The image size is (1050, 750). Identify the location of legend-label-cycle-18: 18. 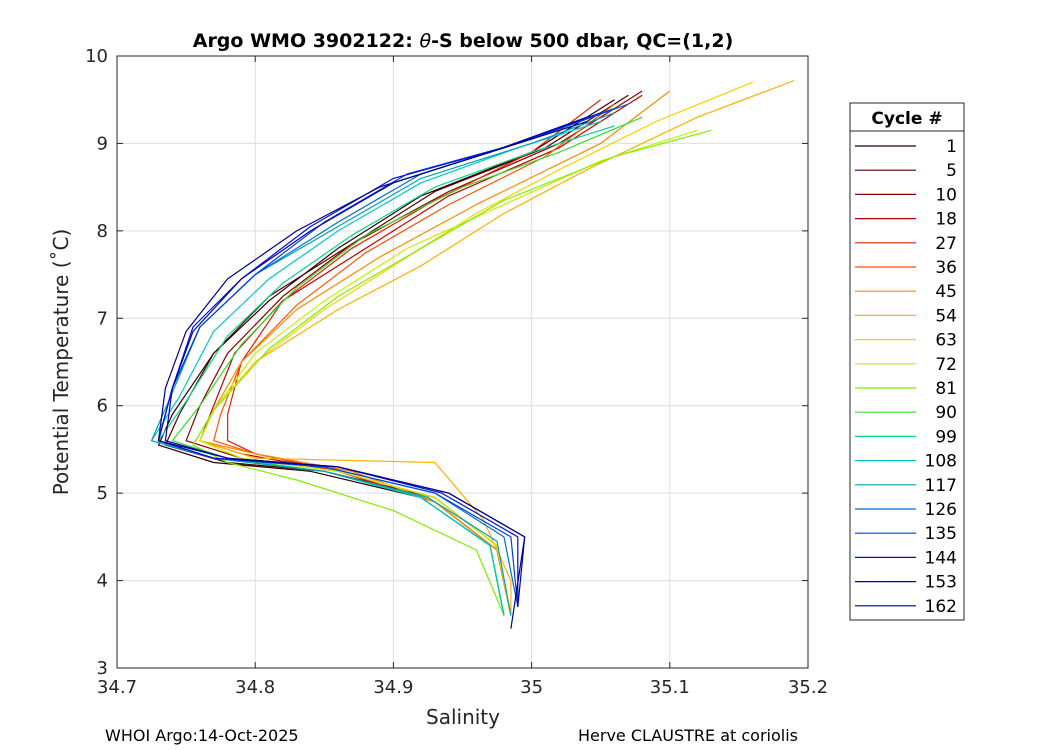
(946, 220).